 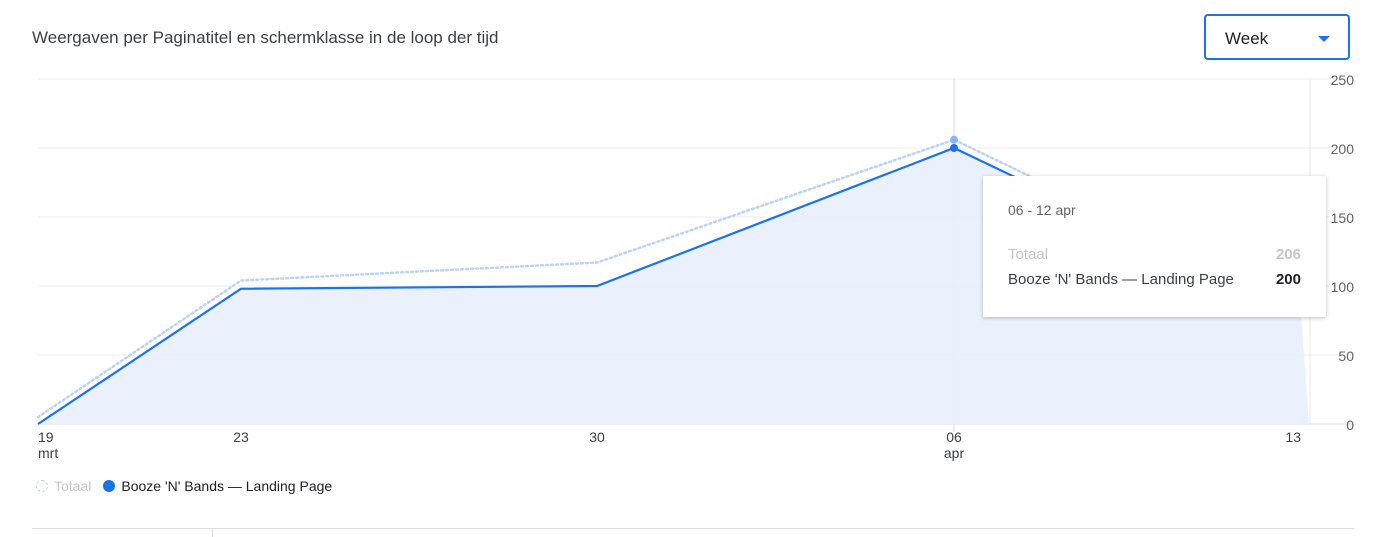 I want to click on y-tick-label: 150, so click(x=1343, y=218).